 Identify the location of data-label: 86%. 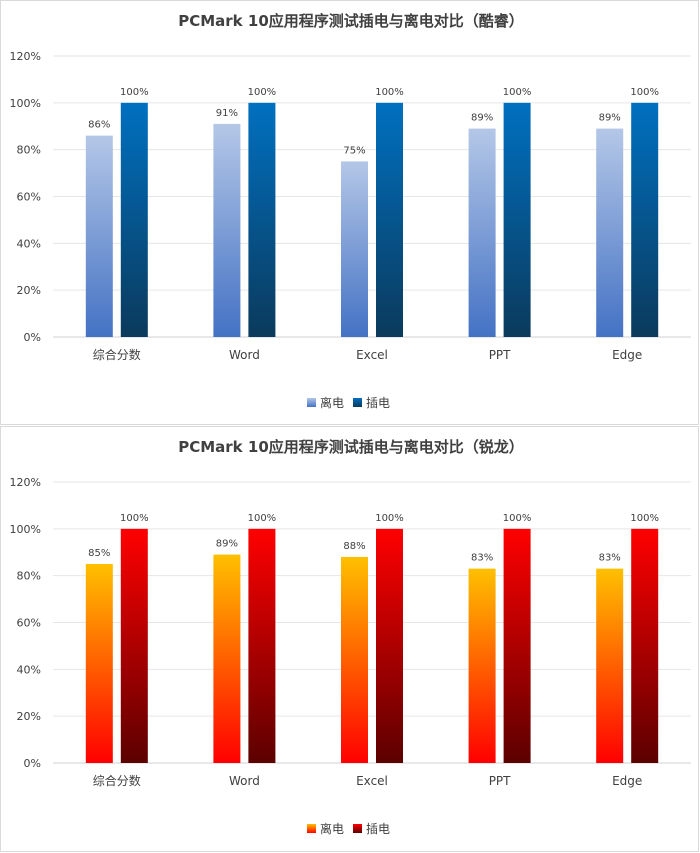
(99, 125).